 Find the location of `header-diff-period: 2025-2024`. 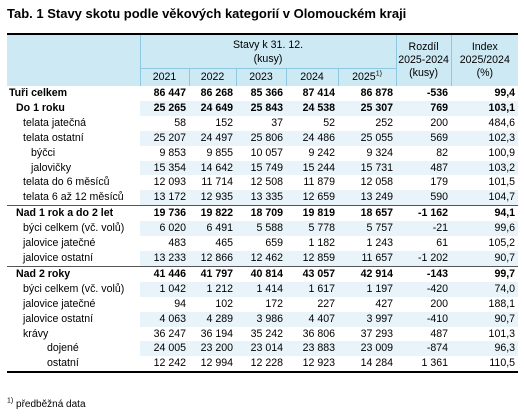

header-diff-period: 2025-2024 is located at coordinates (423, 60).